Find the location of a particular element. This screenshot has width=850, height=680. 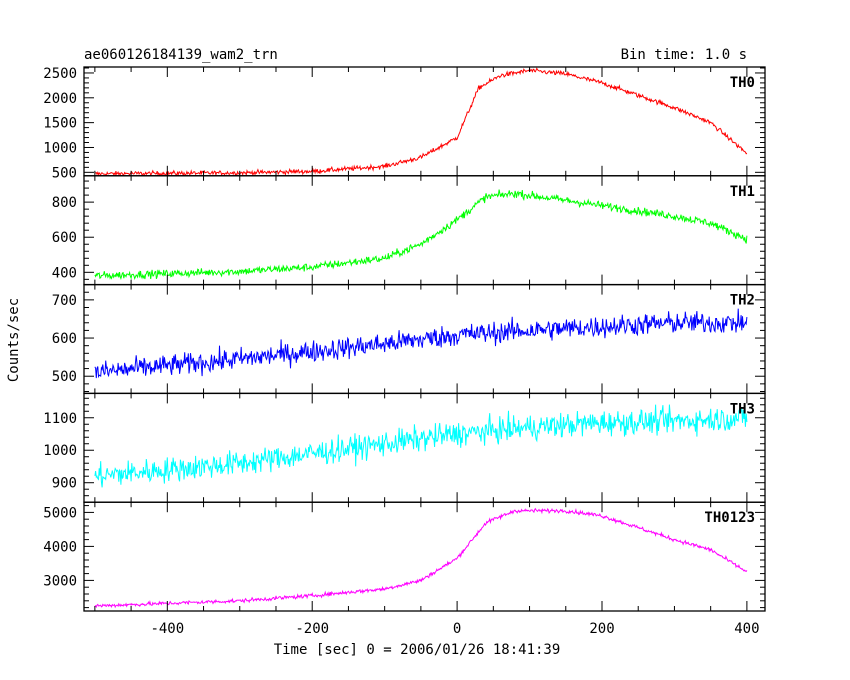

panel-label-th3: TH3 is located at coordinates (742, 409).